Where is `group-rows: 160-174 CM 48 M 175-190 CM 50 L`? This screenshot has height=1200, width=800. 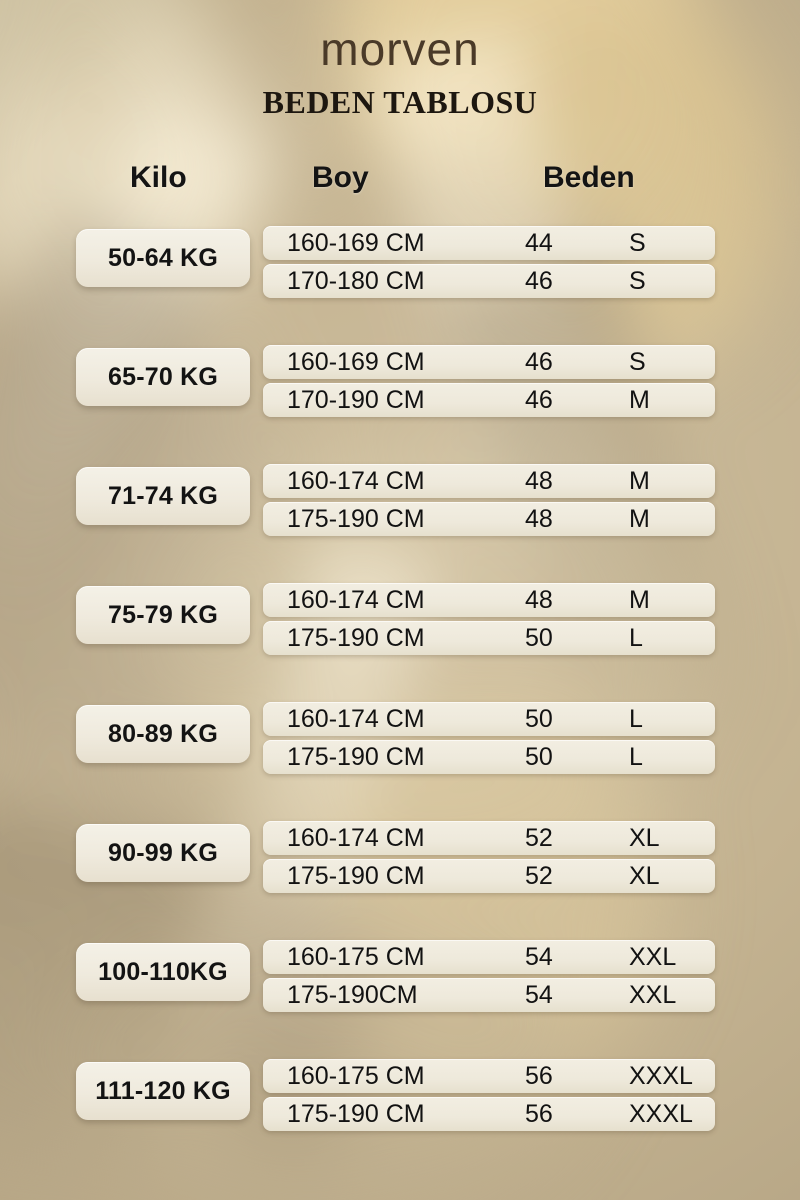 group-rows: 160-174 CM 48 M 175-190 CM 50 L is located at coordinates (489, 621).